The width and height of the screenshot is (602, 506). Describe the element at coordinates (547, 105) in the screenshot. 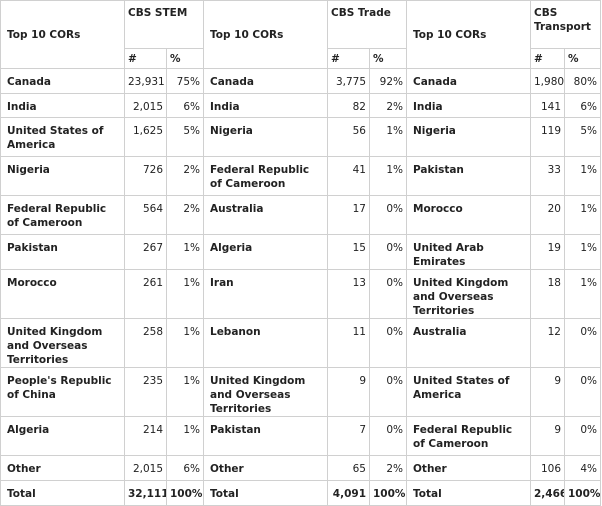

I see `count-cell: 141` at that location.